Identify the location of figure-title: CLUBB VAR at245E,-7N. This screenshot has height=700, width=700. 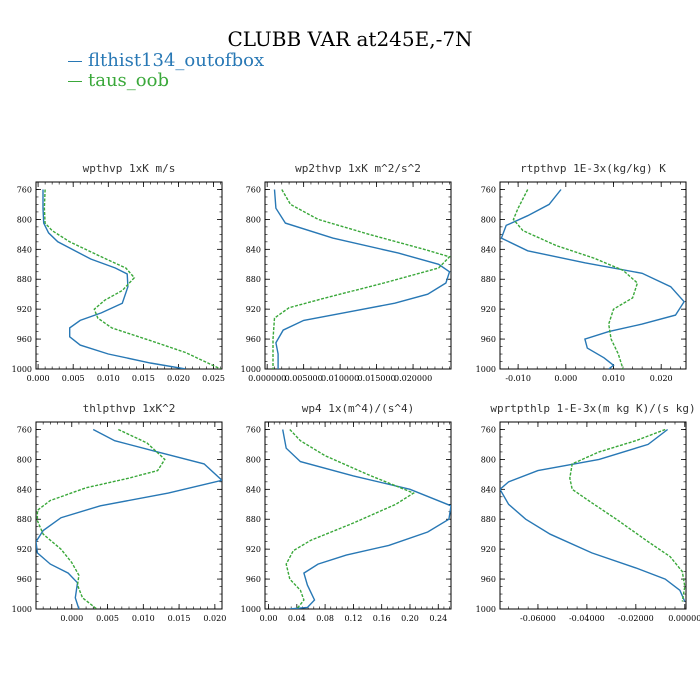
(350, 39).